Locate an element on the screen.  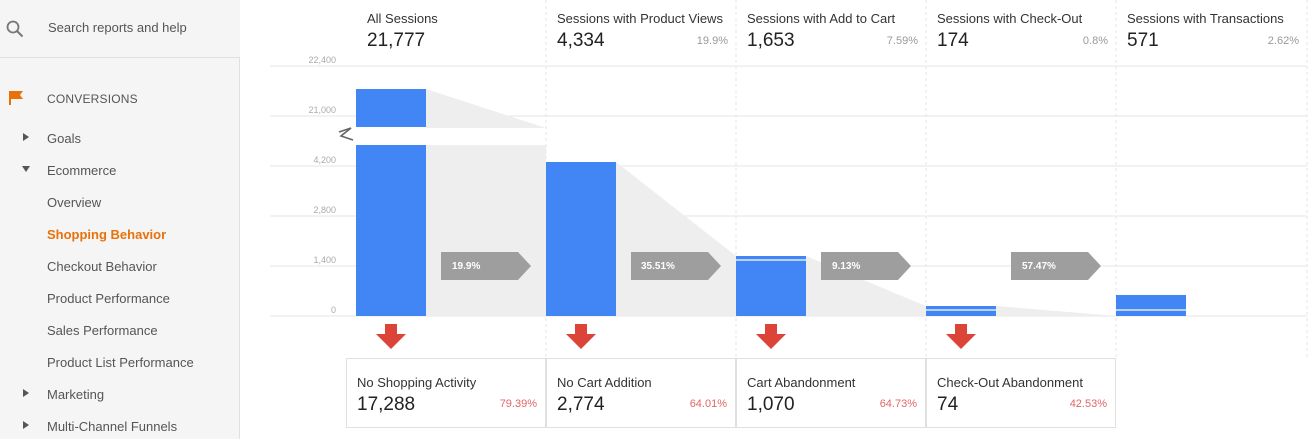
y-tick-label: 0 is located at coordinates (333, 310).